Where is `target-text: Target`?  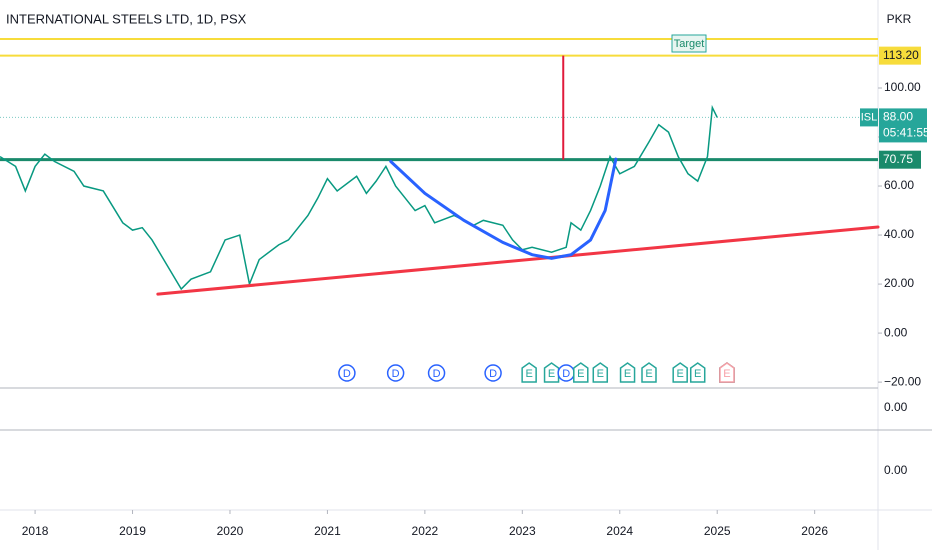 target-text: Target is located at coordinates (689, 44).